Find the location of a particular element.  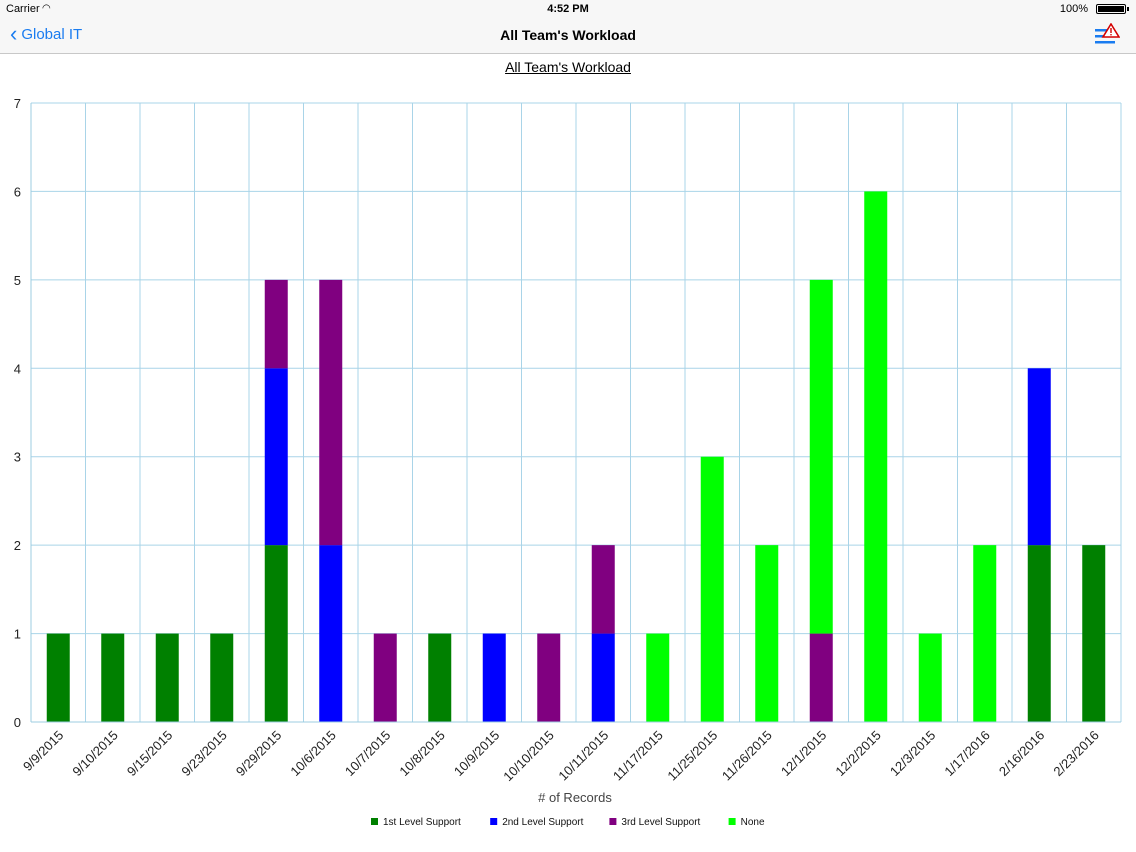

x-tick-label: 10/9/2015 is located at coordinates (477, 754).